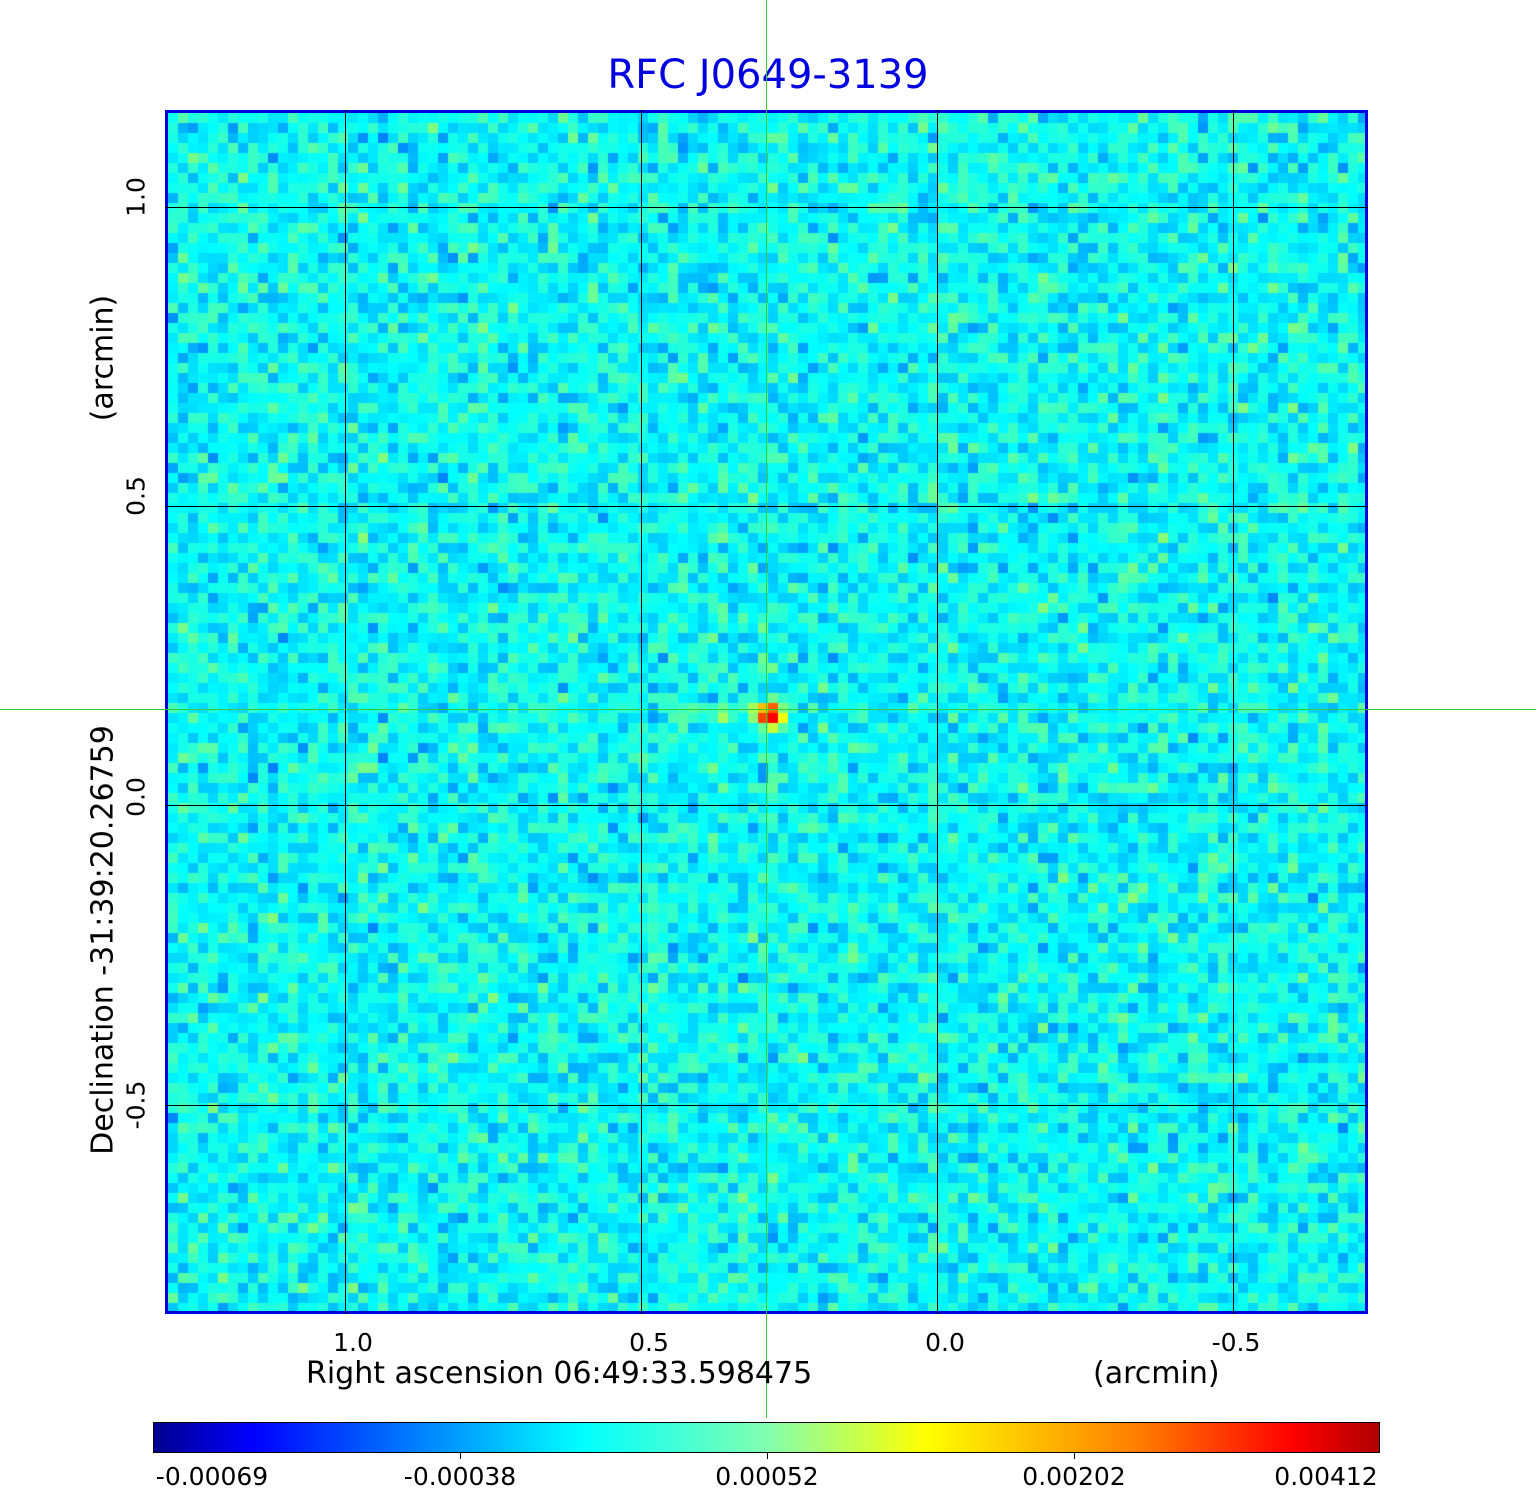 The image size is (1536, 1511). Describe the element at coordinates (1326, 1476) in the screenshot. I see `colorbar-tick-label: 0.00412` at that location.